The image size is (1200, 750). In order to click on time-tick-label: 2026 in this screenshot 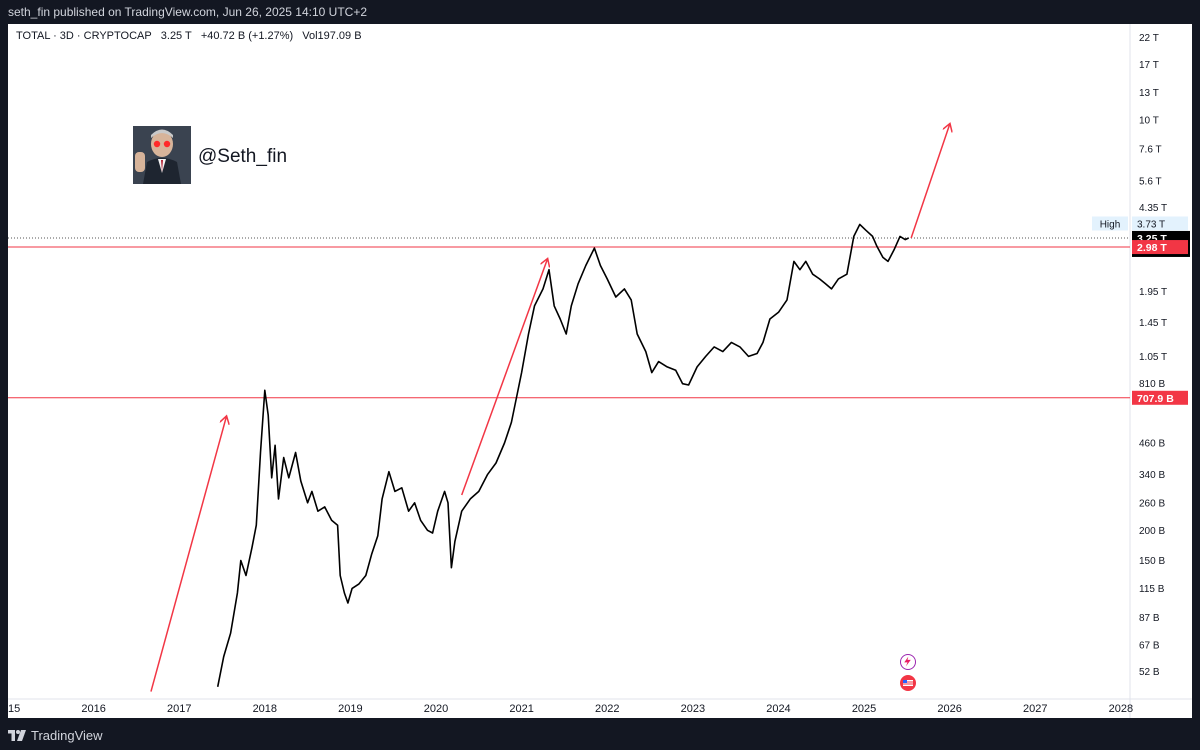, I will do `click(949, 709)`.